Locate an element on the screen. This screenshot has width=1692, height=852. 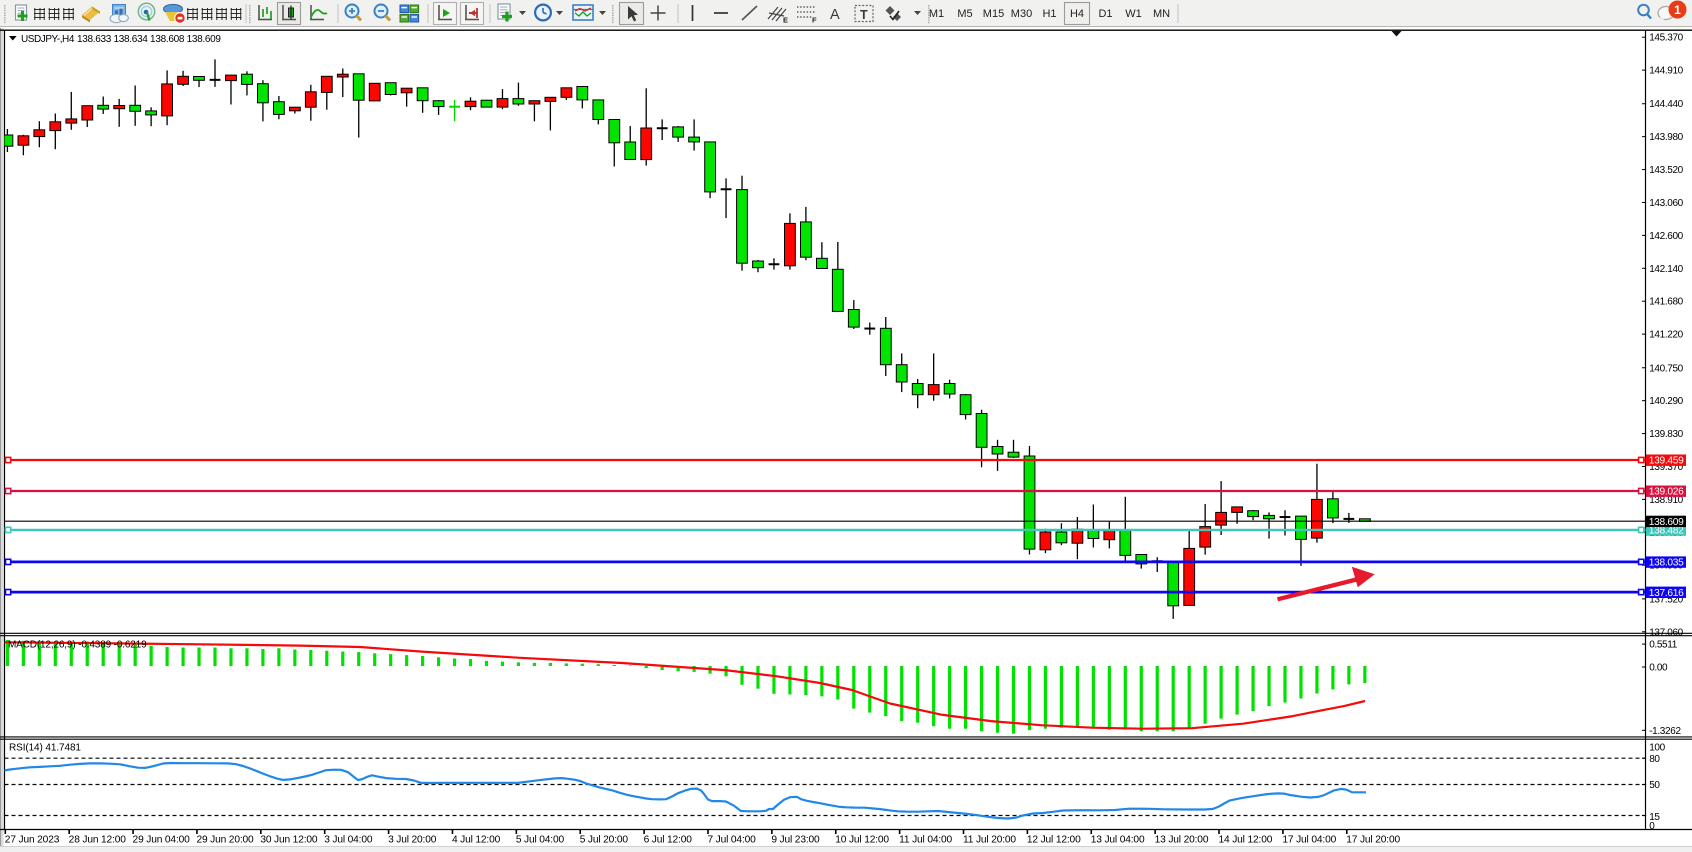
svg-text: 3 Jul 04:00 is located at coordinates (348, 839).